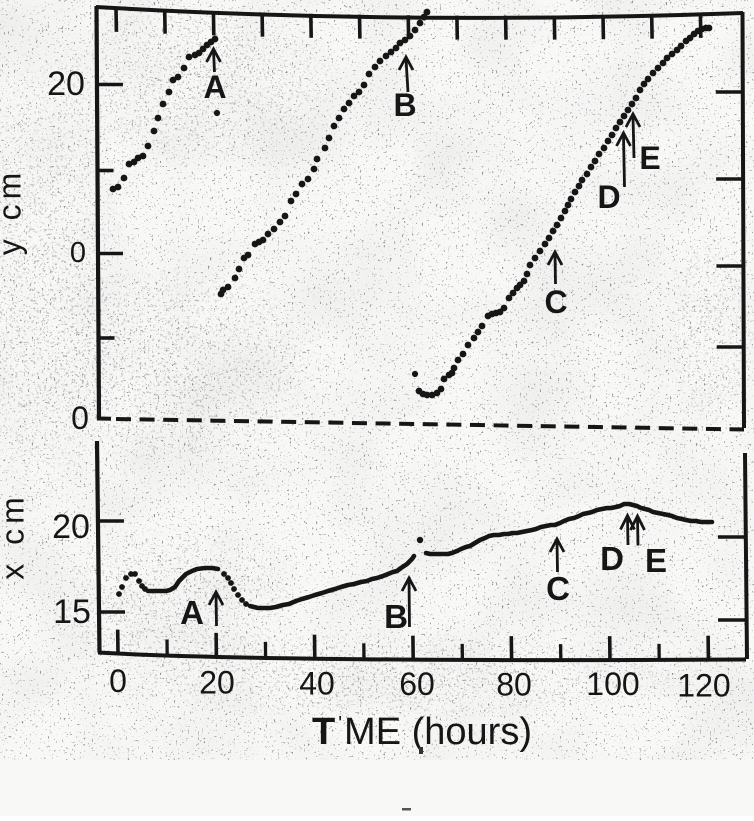  I want to click on svg-text: y cm, so click(14, 212).